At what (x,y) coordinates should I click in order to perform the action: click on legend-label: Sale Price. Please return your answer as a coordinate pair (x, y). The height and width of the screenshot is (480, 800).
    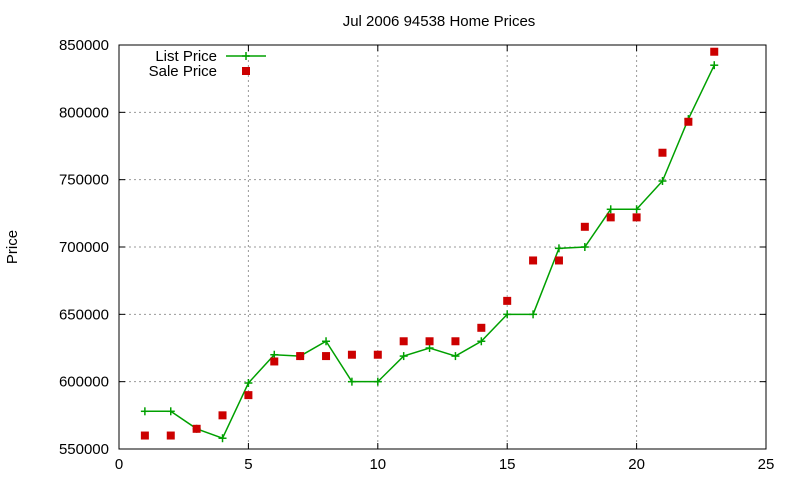
    Looking at the image, I should click on (183, 71).